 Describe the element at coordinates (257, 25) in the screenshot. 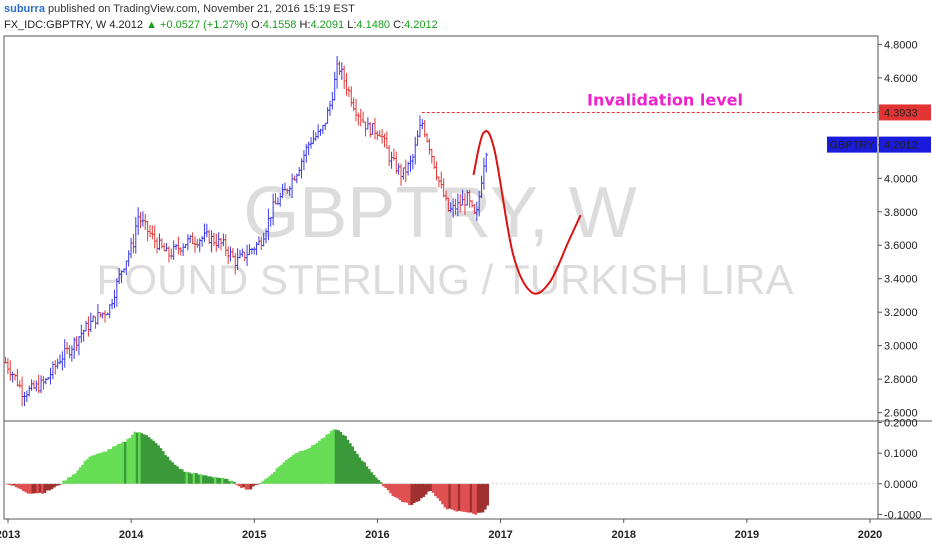

I see `open-label: O:` at that location.